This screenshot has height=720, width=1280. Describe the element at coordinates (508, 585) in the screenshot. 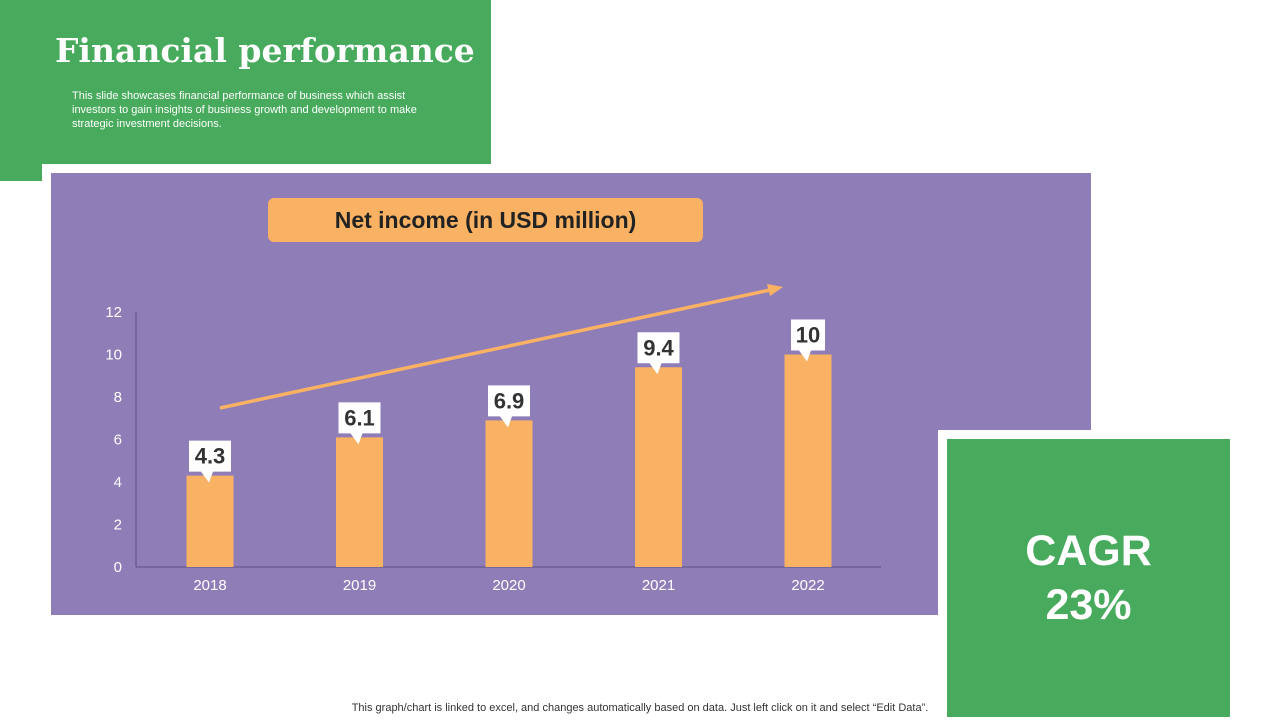

I see `x-tick-label: 2020` at that location.